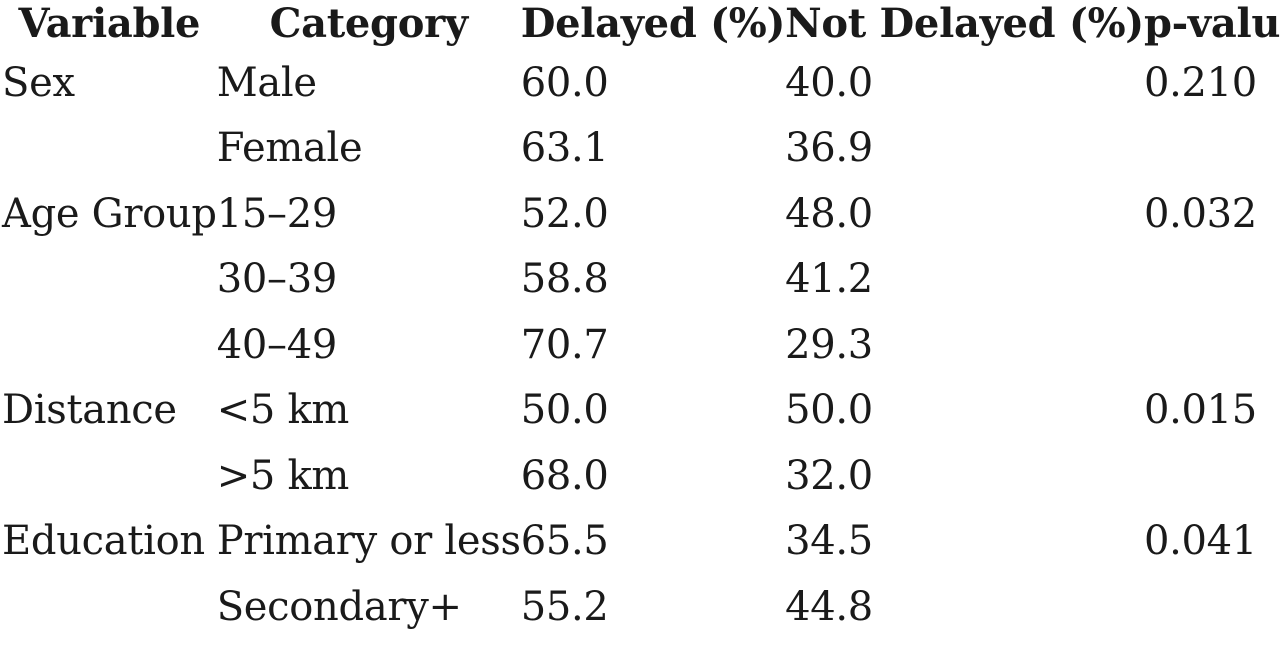 The width and height of the screenshot is (1280, 650). I want to click on header-p-value: p-value, so click(1211, 23).